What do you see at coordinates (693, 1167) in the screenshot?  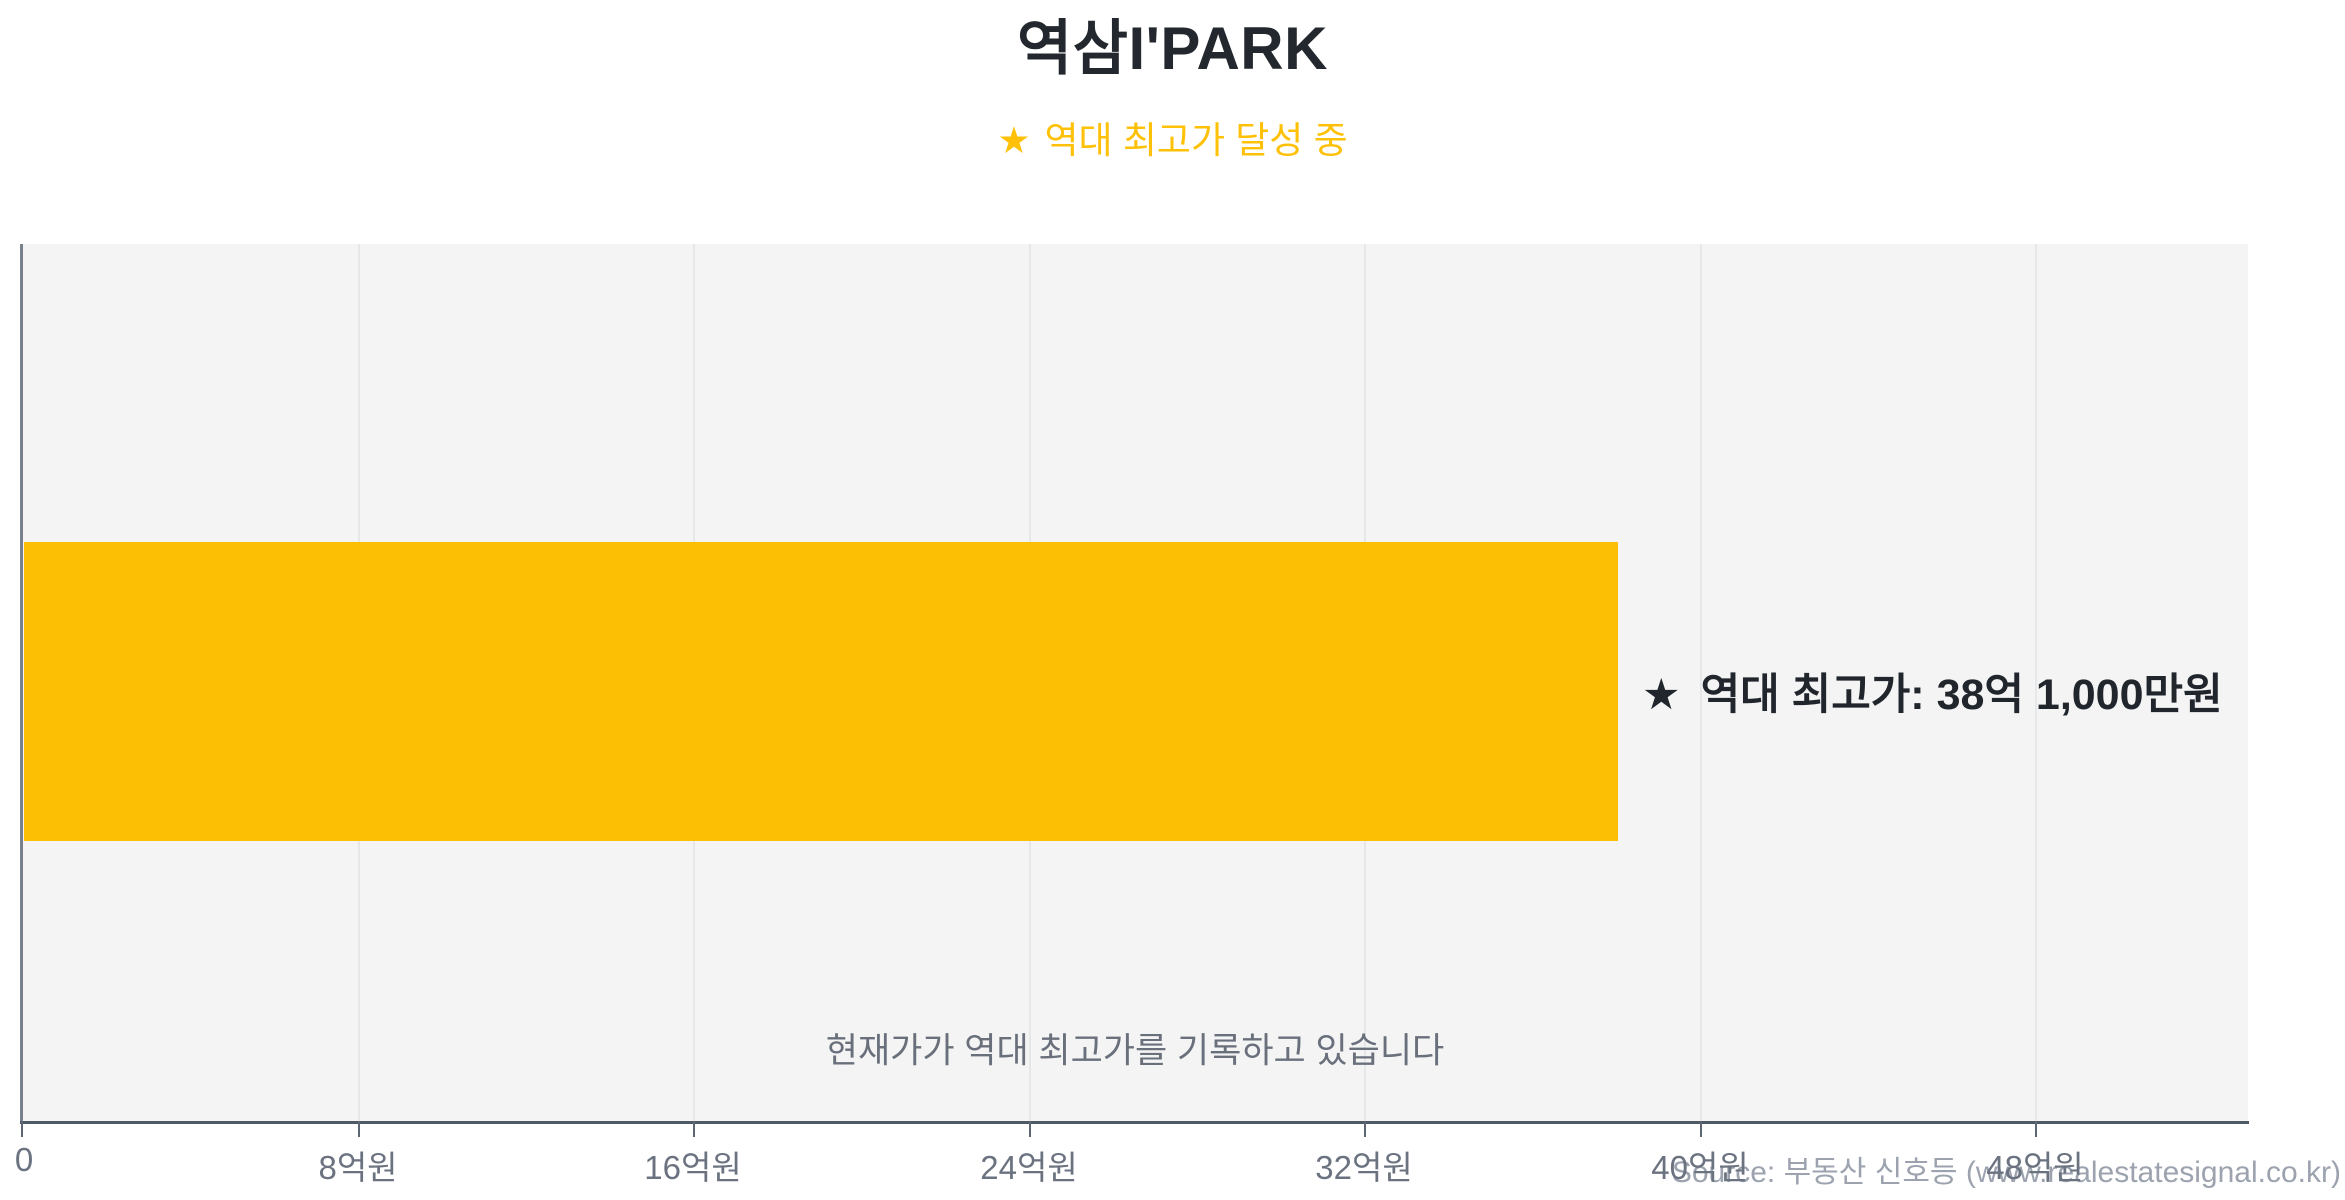 I see `x-tick-label: 16억원` at bounding box center [693, 1167].